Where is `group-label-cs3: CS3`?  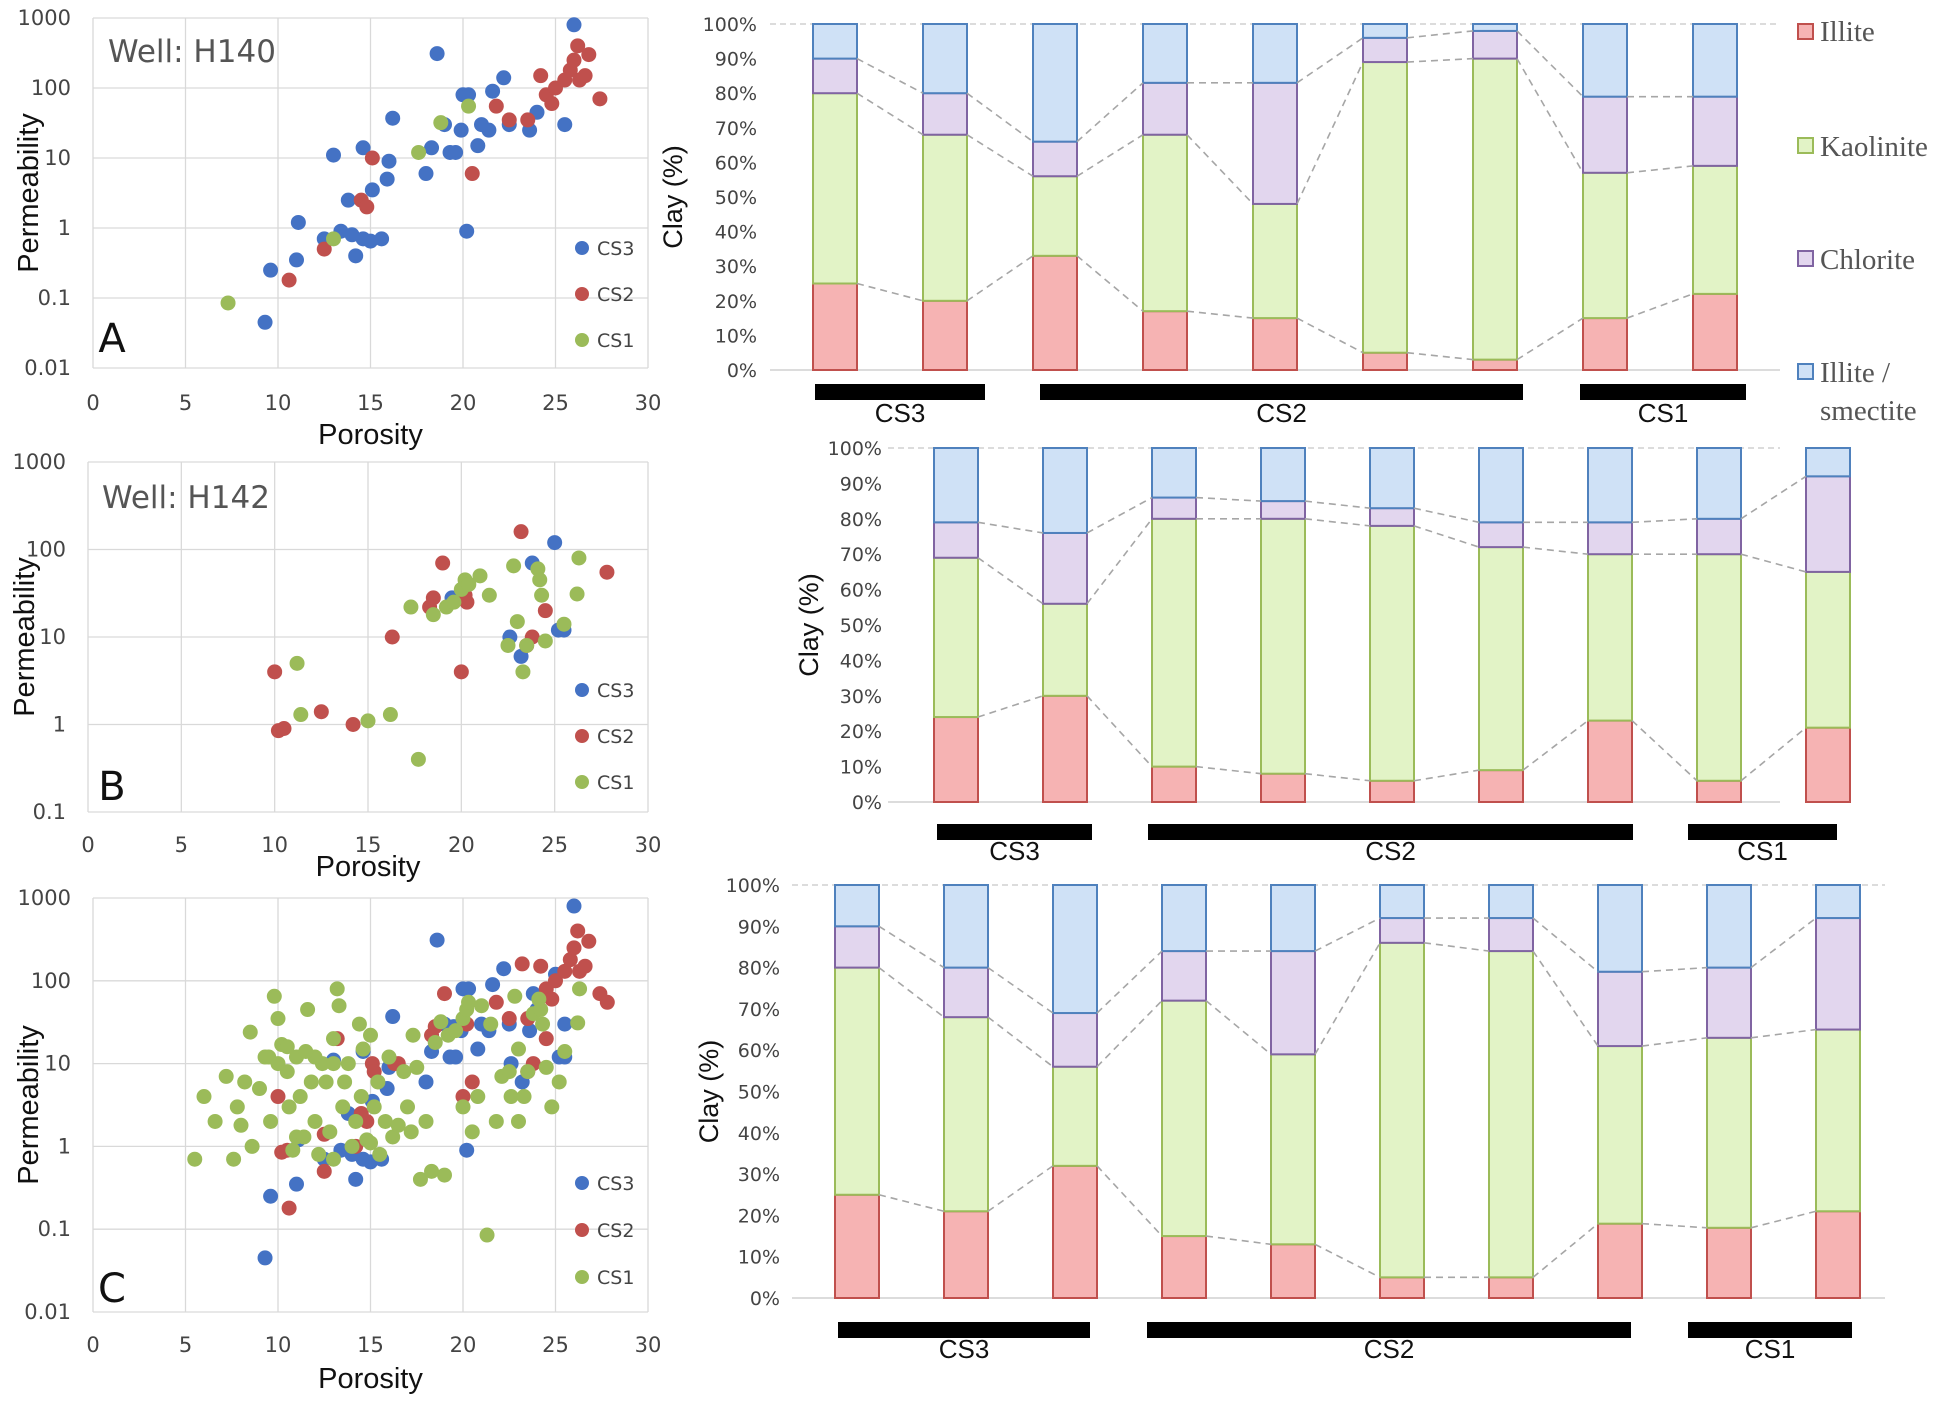 group-label-cs3: CS3 is located at coordinates (900, 413).